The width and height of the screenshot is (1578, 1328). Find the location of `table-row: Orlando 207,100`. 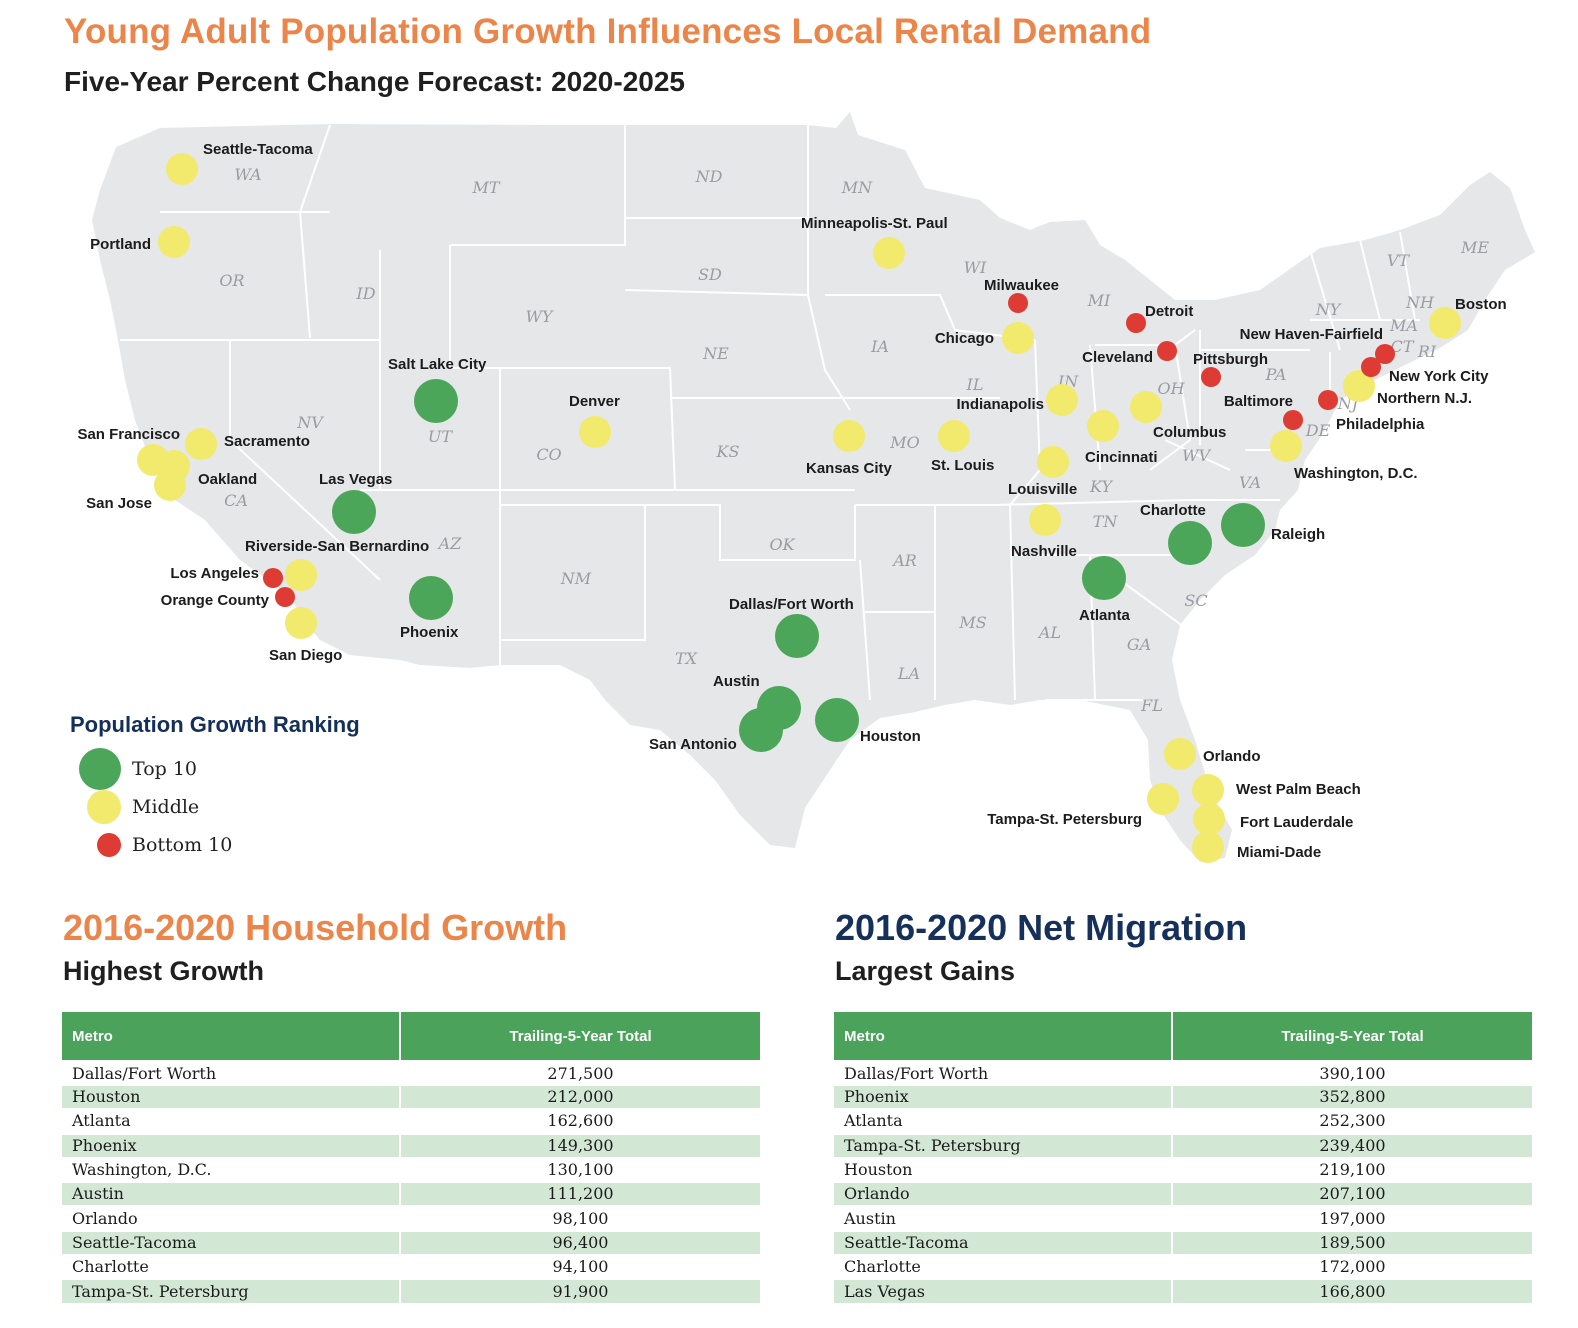

table-row: Orlando 207,100 is located at coordinates (1183, 1195).